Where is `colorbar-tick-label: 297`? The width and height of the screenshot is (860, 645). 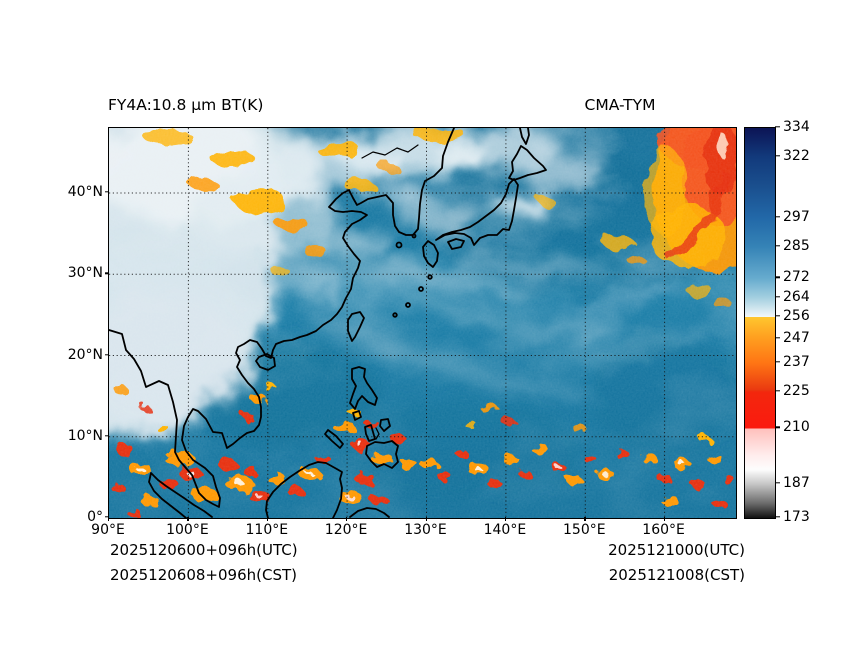 colorbar-tick-label: 297 is located at coordinates (796, 216).